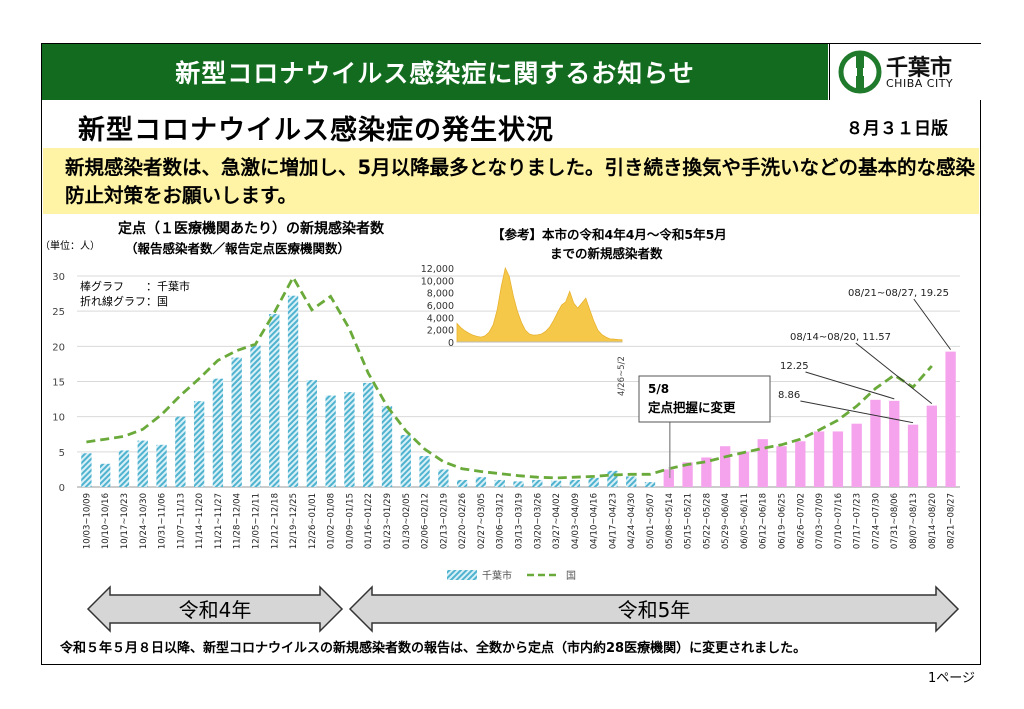  Describe the element at coordinates (70, 245) in the screenshot. I see `unit-label: （単位：人）` at that location.